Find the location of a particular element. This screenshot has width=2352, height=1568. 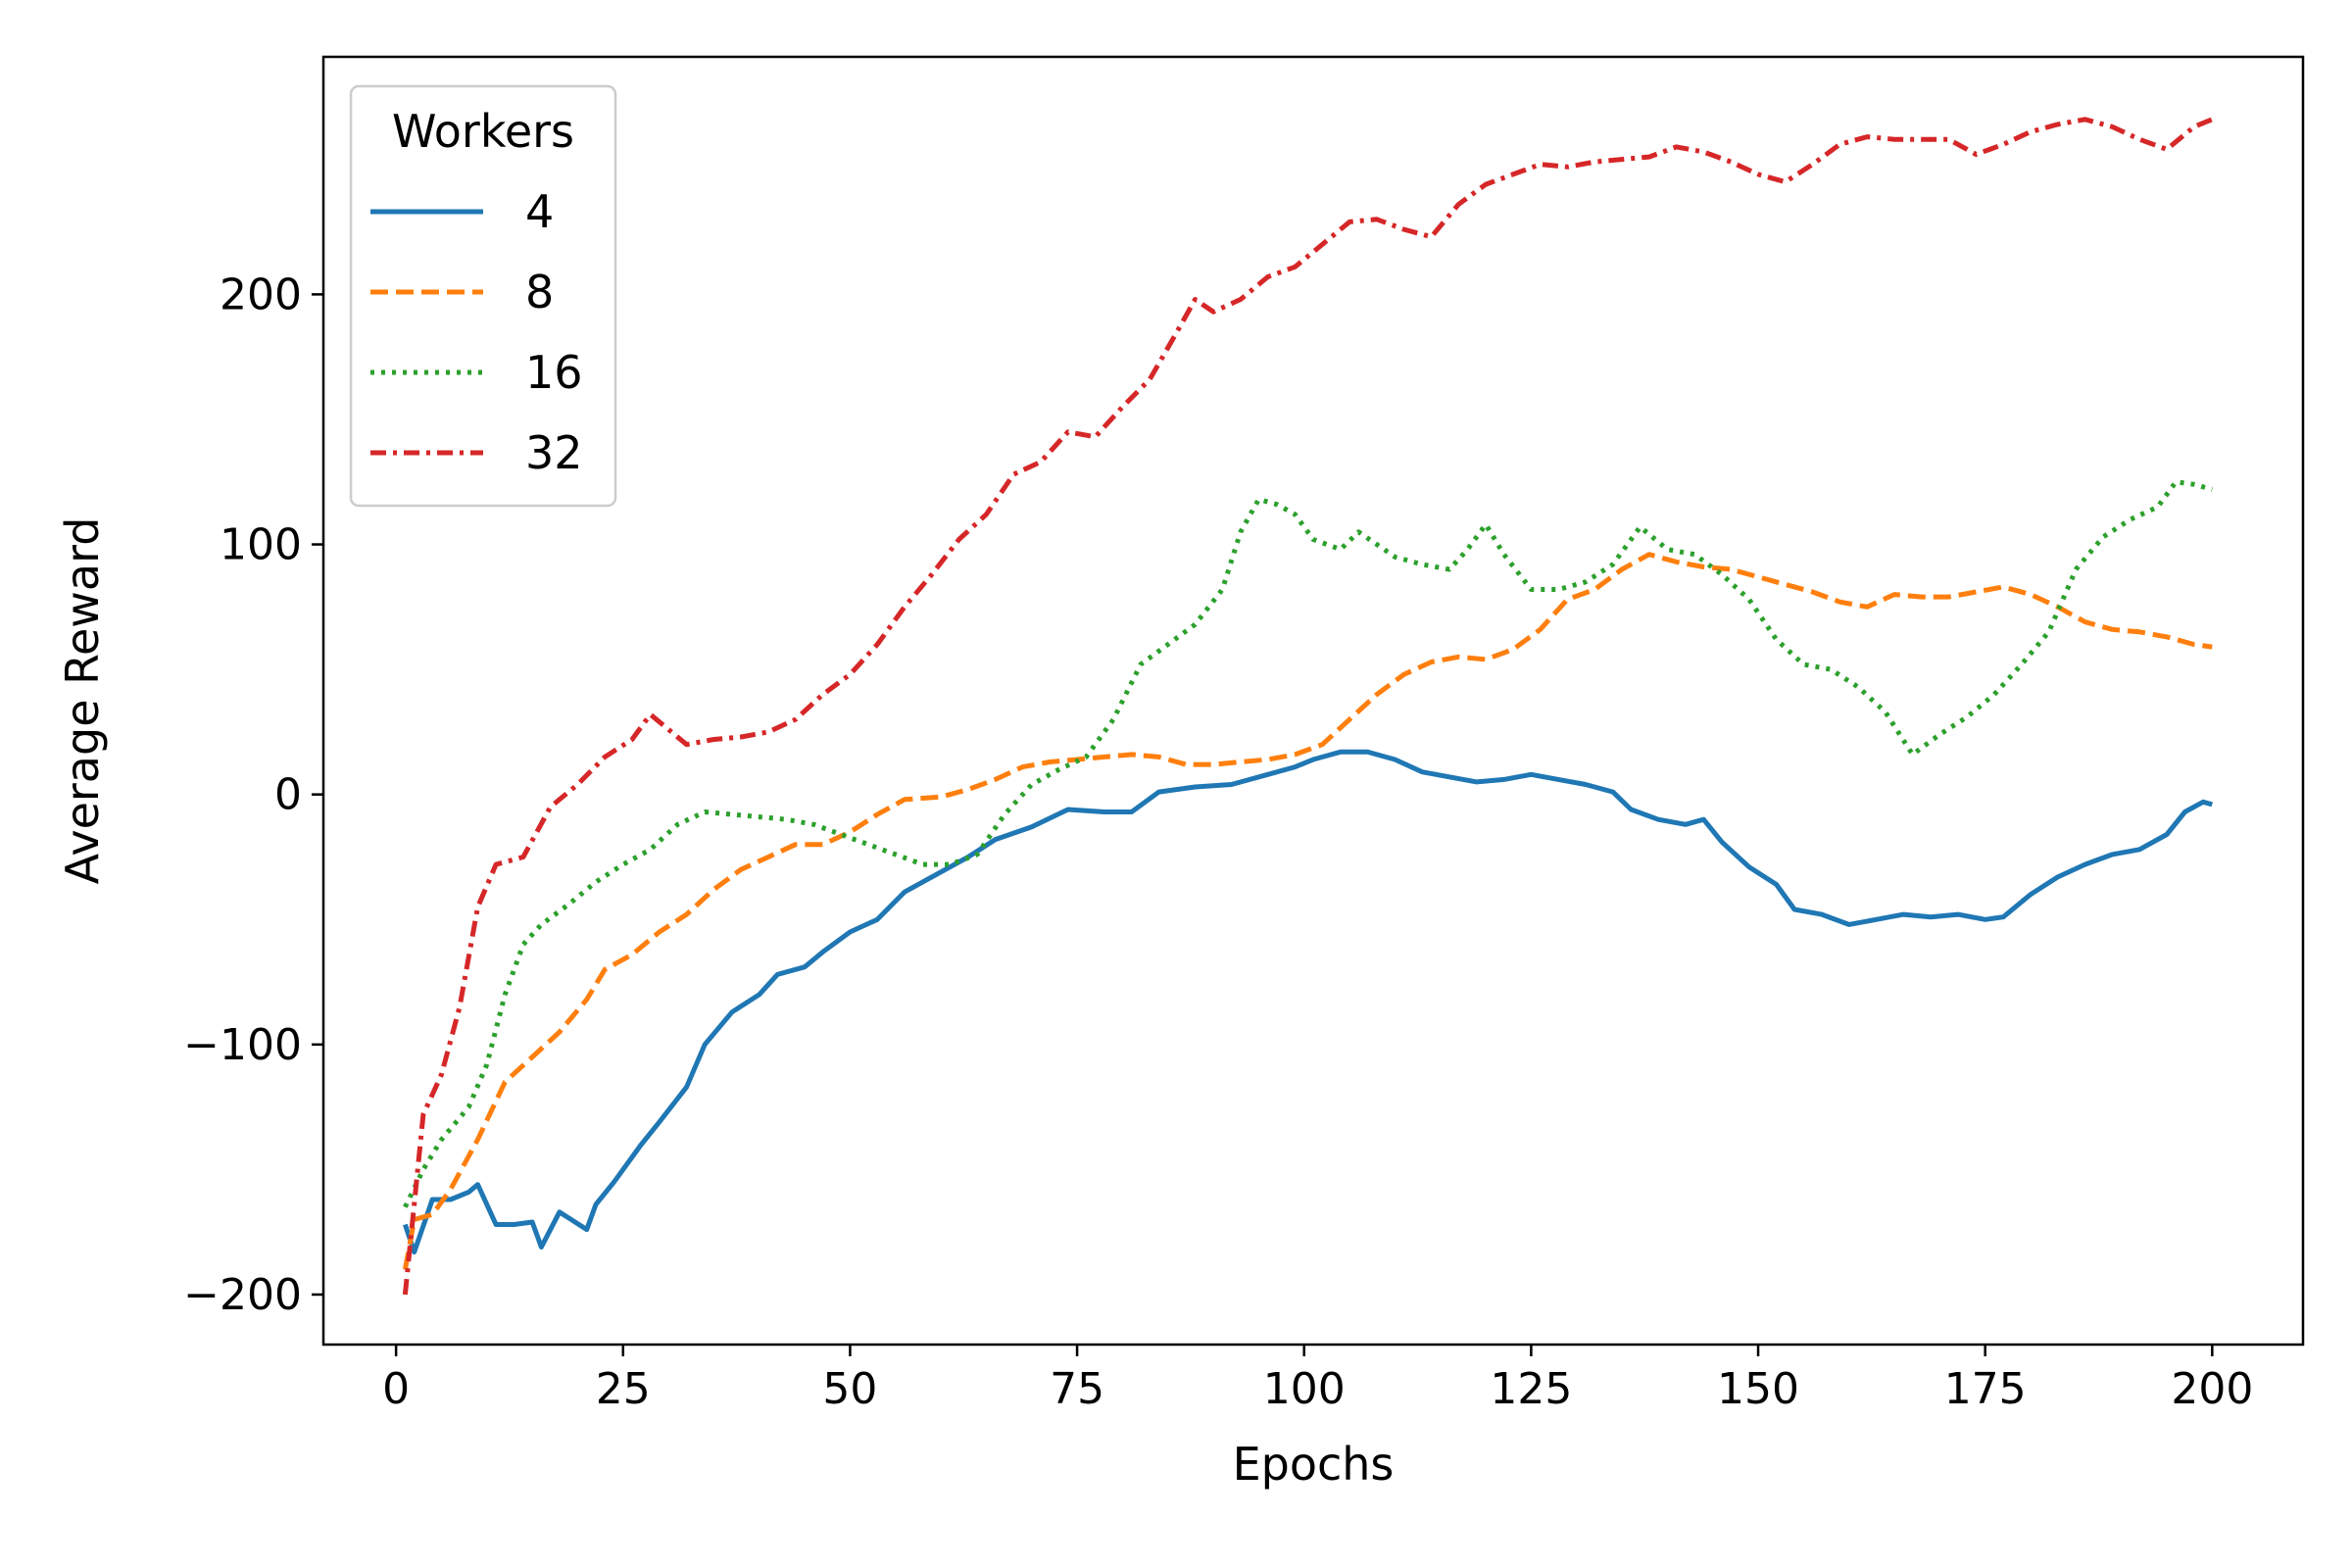

x-tick-label: 25 is located at coordinates (623, 1389).